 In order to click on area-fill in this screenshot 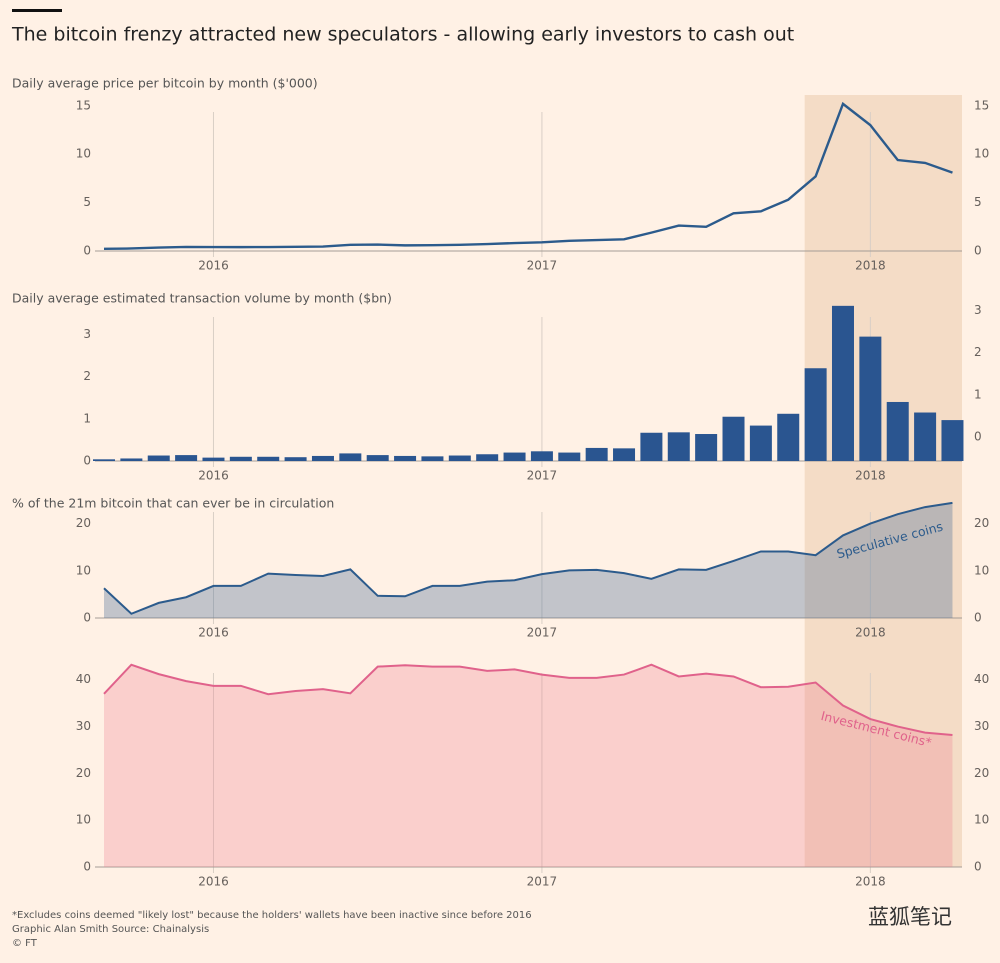, I will do `click(528, 560)`.